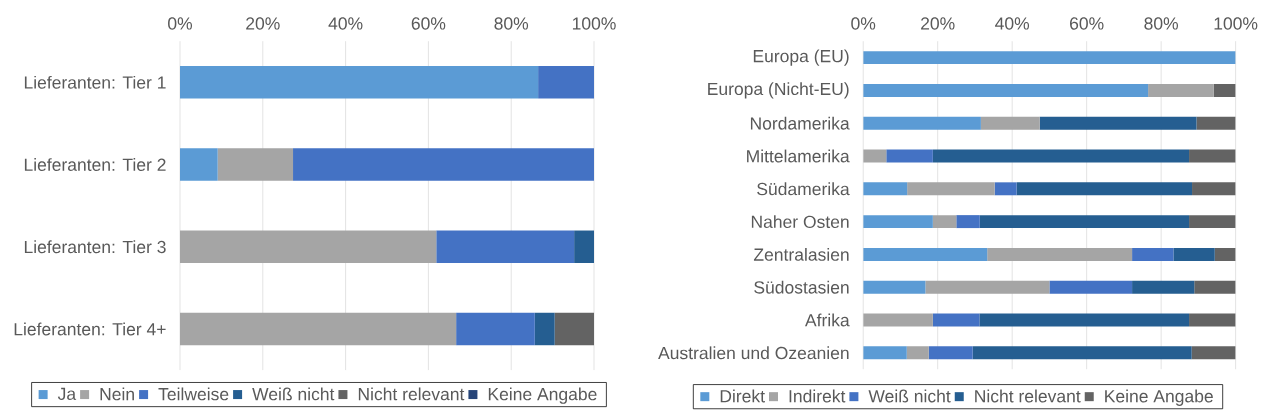 This screenshot has height=414, width=1270. I want to click on y-tick-label: Europa (EU), so click(801, 57).